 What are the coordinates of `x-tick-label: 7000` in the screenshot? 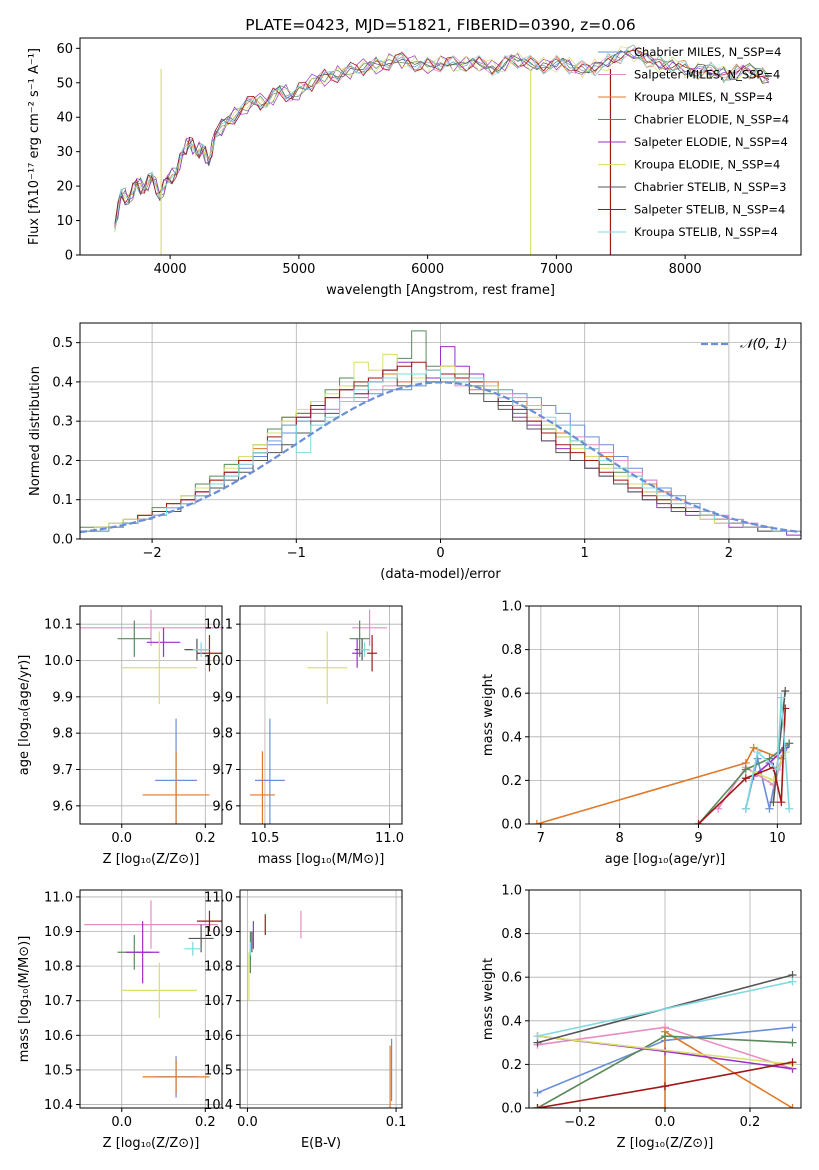 It's located at (556, 269).